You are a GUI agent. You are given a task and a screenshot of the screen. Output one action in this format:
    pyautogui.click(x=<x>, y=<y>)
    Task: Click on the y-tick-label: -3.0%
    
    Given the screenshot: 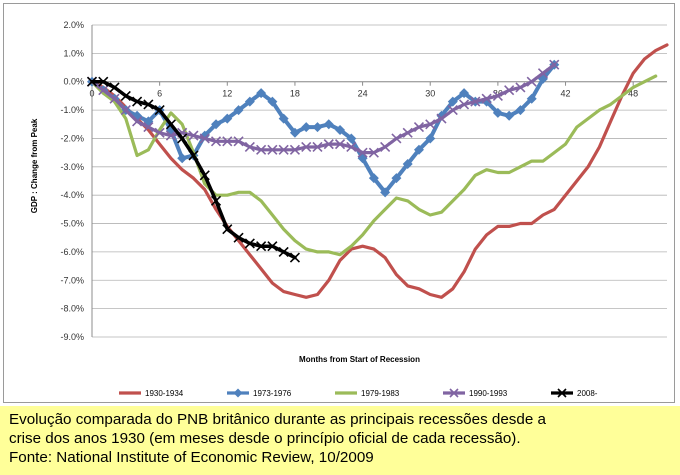 What is the action you would take?
    pyautogui.click(x=72, y=167)
    